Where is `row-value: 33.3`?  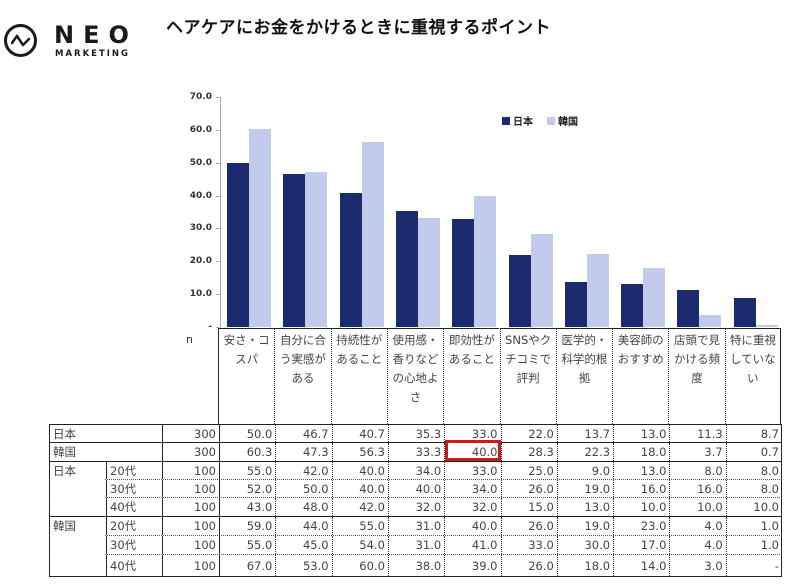
row-value: 33.3 is located at coordinates (415, 452).